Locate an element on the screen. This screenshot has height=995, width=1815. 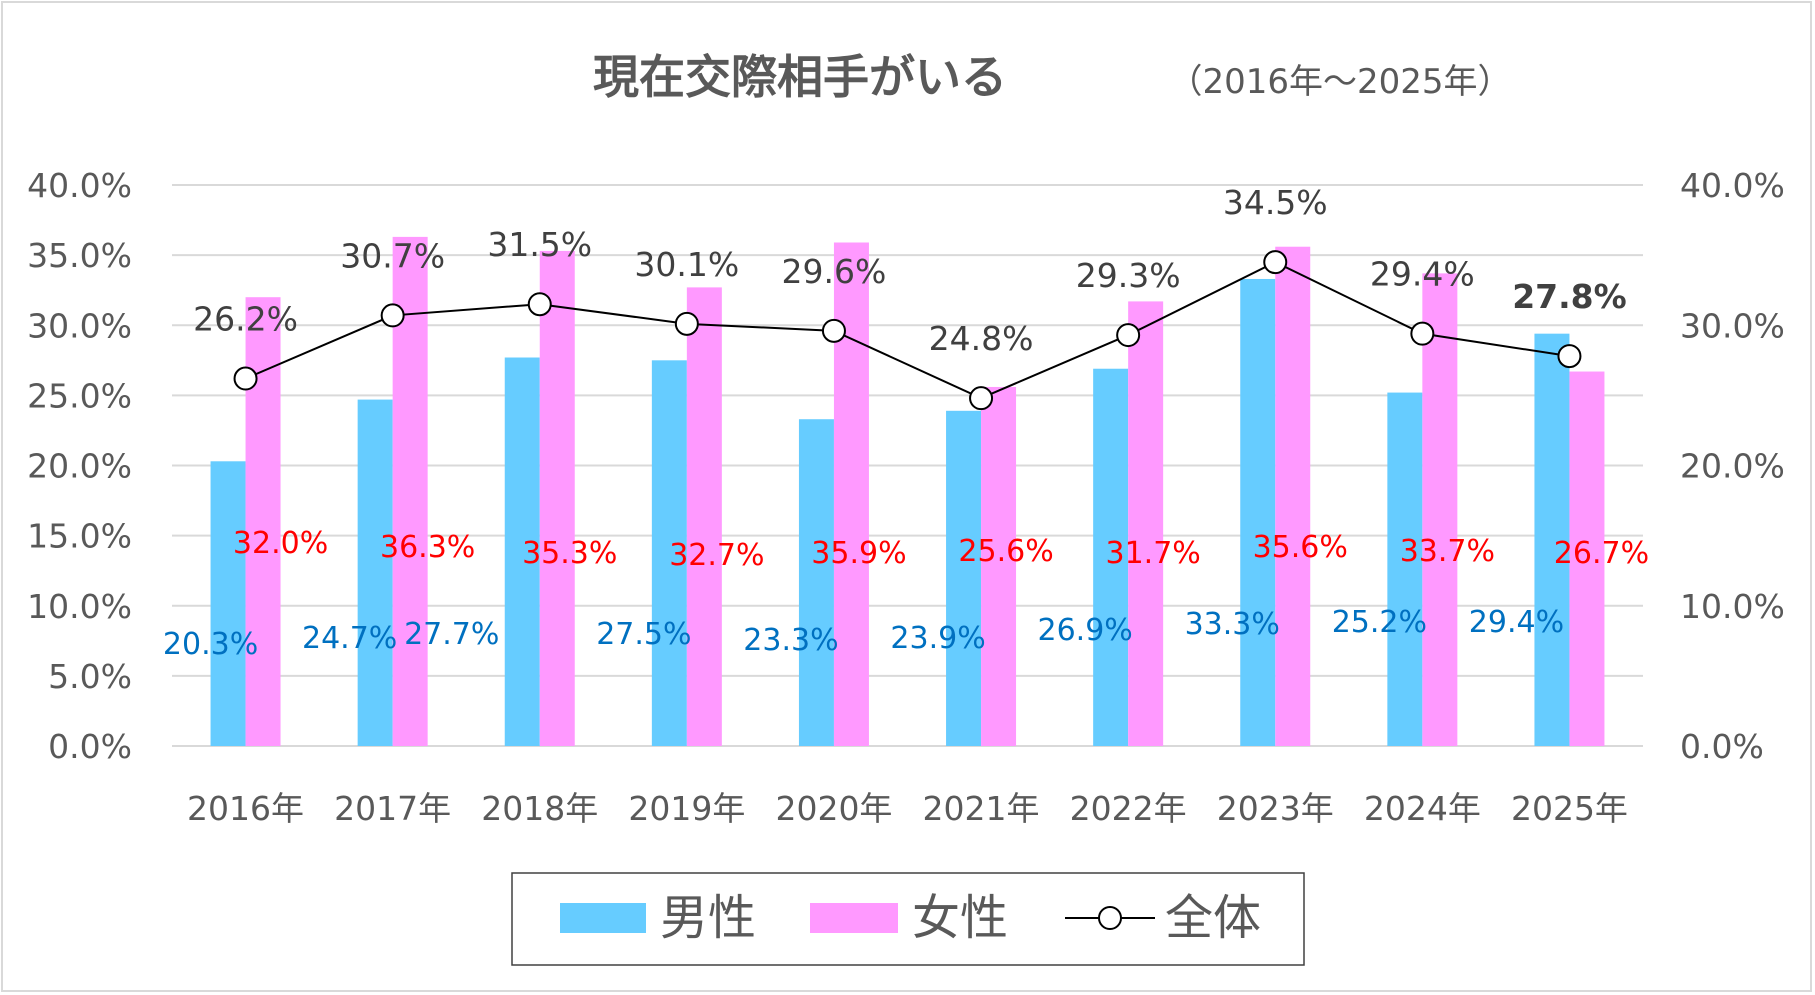
x-category-label: 2020年 is located at coordinates (833, 808).